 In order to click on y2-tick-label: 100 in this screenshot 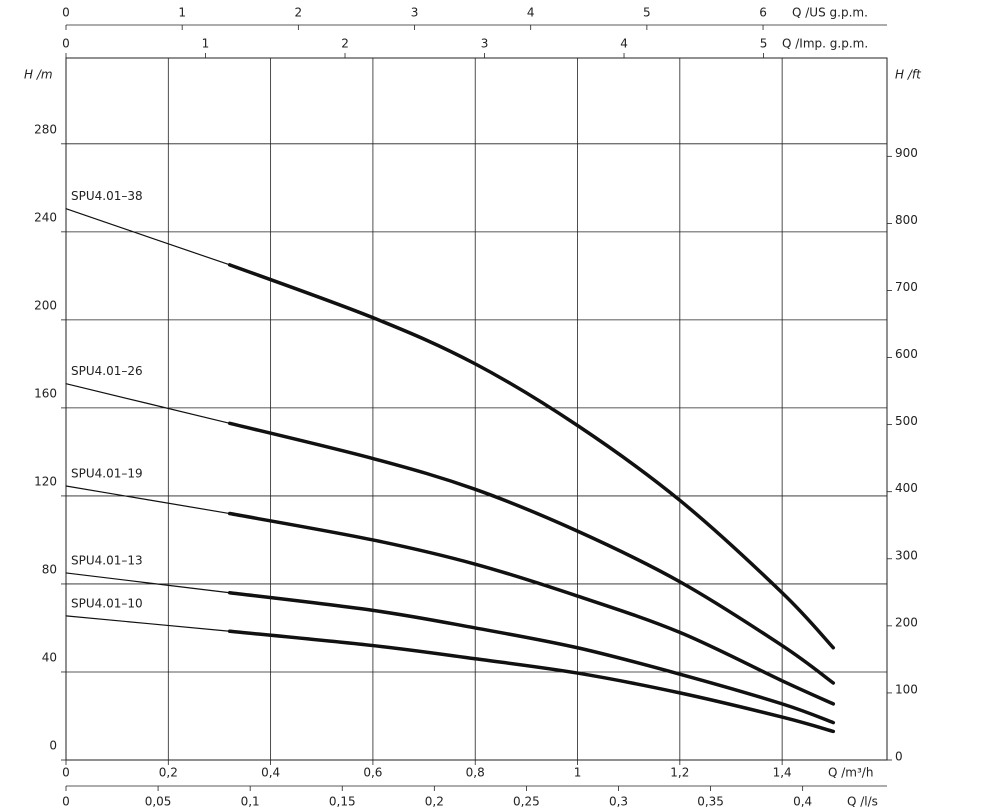, I will do `click(906, 689)`.